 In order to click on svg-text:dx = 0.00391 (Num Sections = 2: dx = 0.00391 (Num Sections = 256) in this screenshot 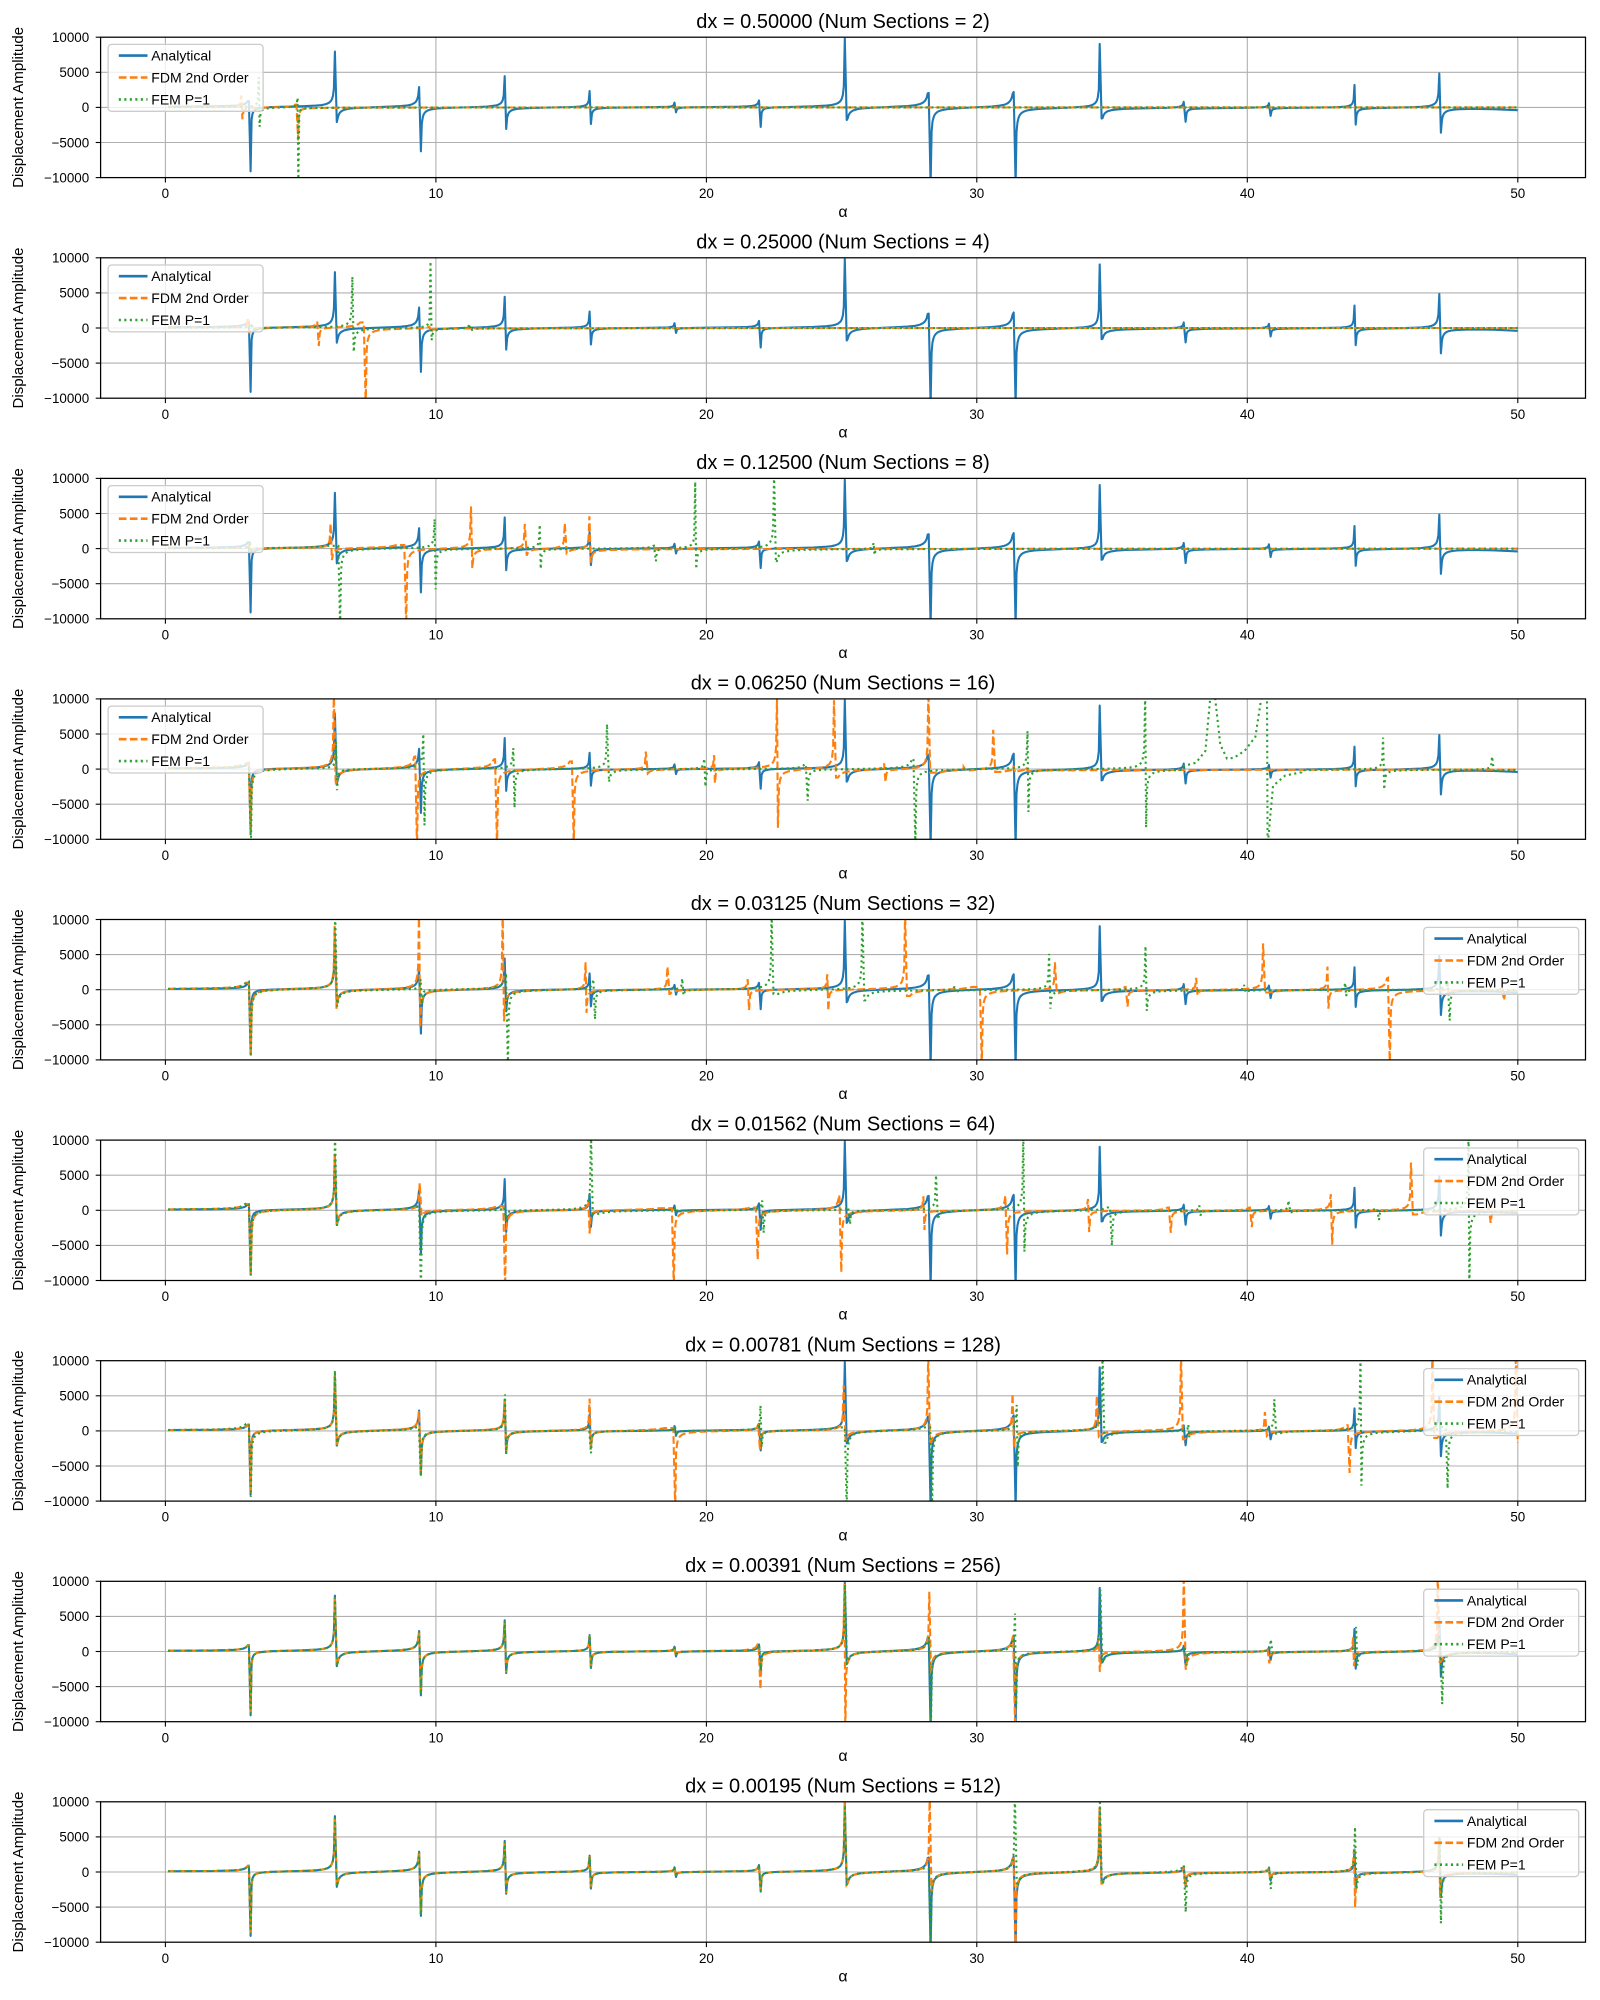, I will do `click(843, 1566)`.